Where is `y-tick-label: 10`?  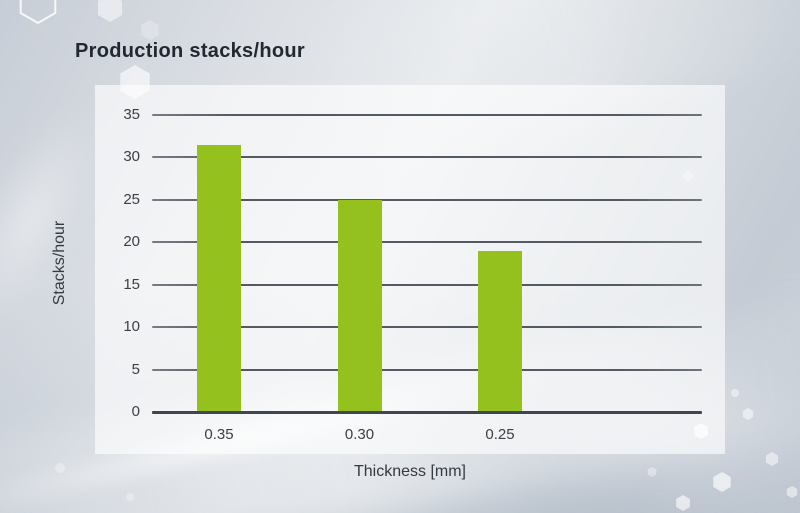 y-tick-label: 10 is located at coordinates (131, 327).